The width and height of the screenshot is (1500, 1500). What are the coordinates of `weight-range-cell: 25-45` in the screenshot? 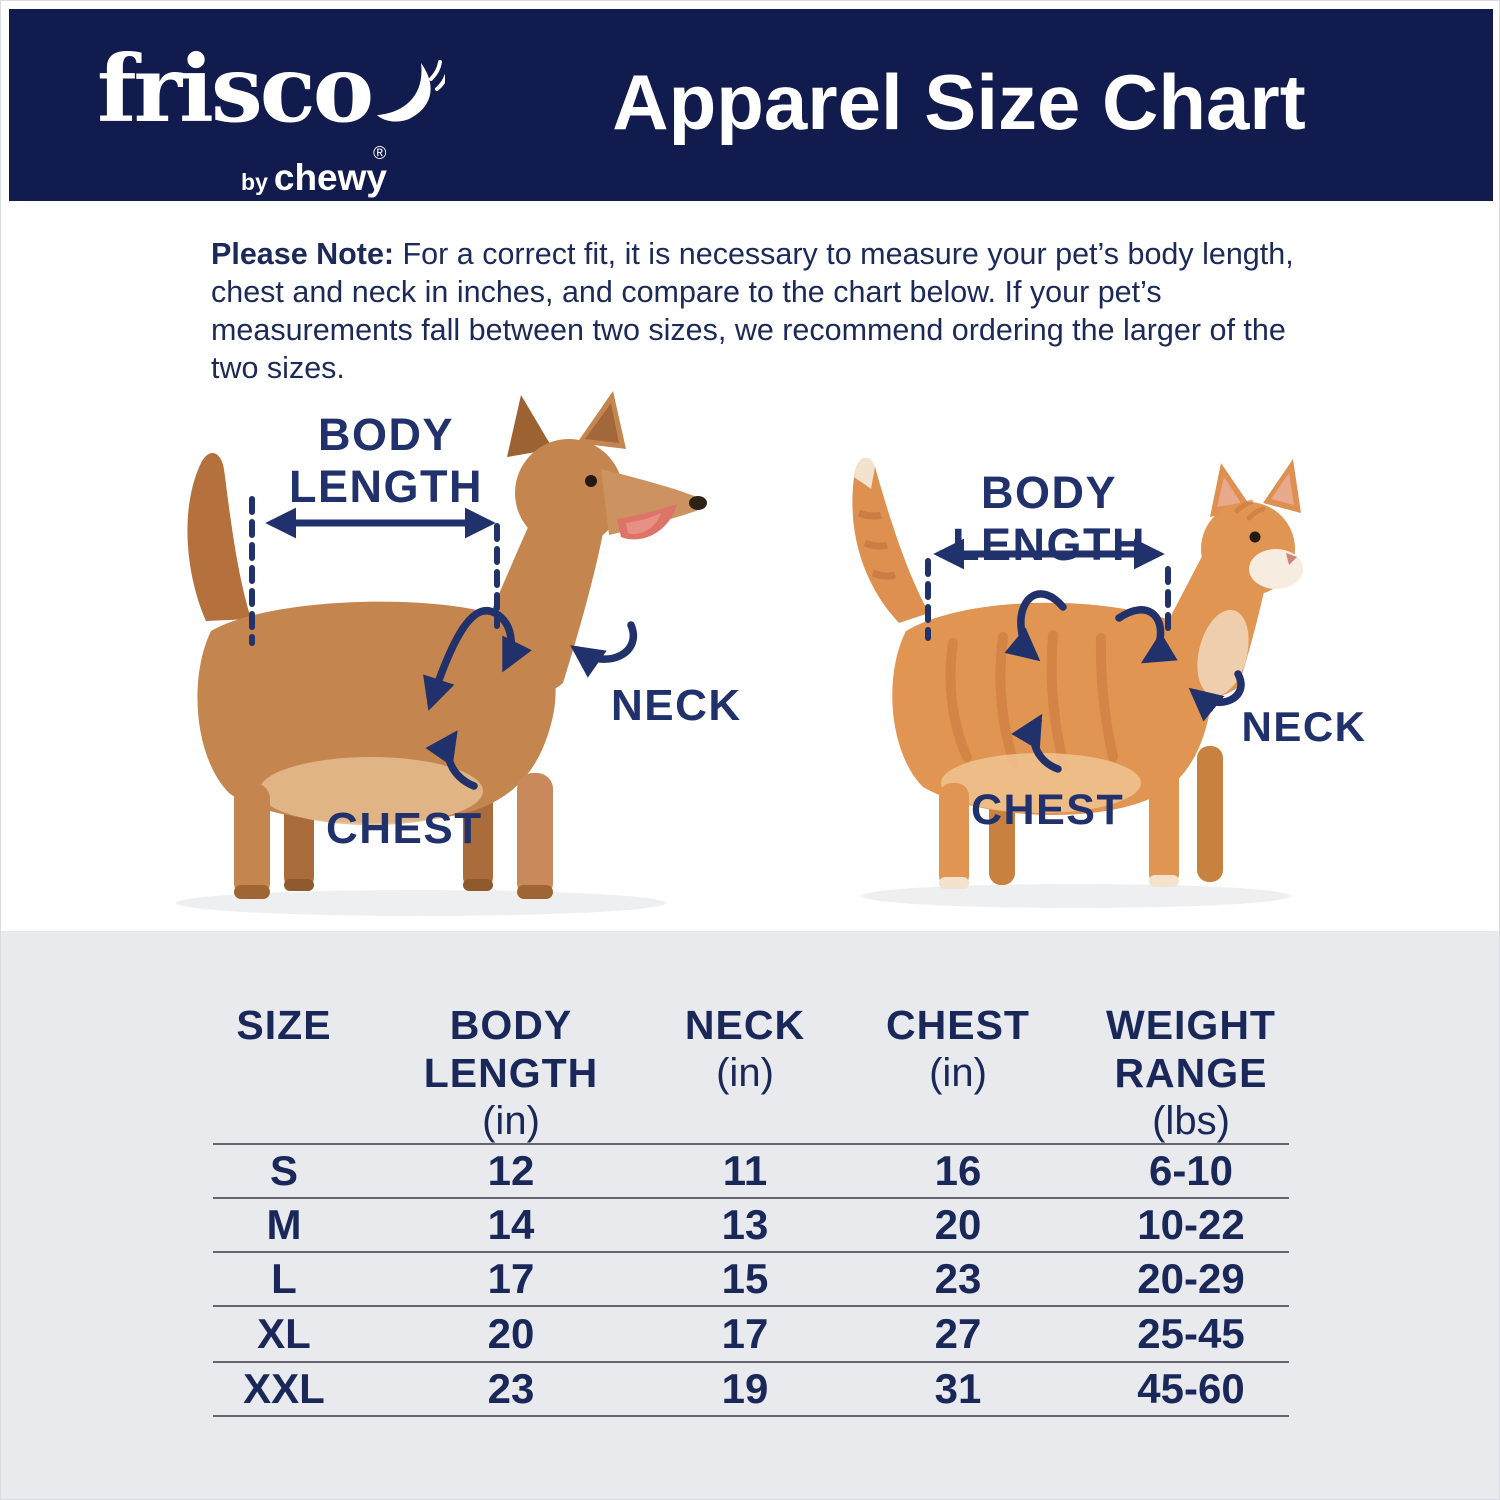 It's located at (1191, 1333).